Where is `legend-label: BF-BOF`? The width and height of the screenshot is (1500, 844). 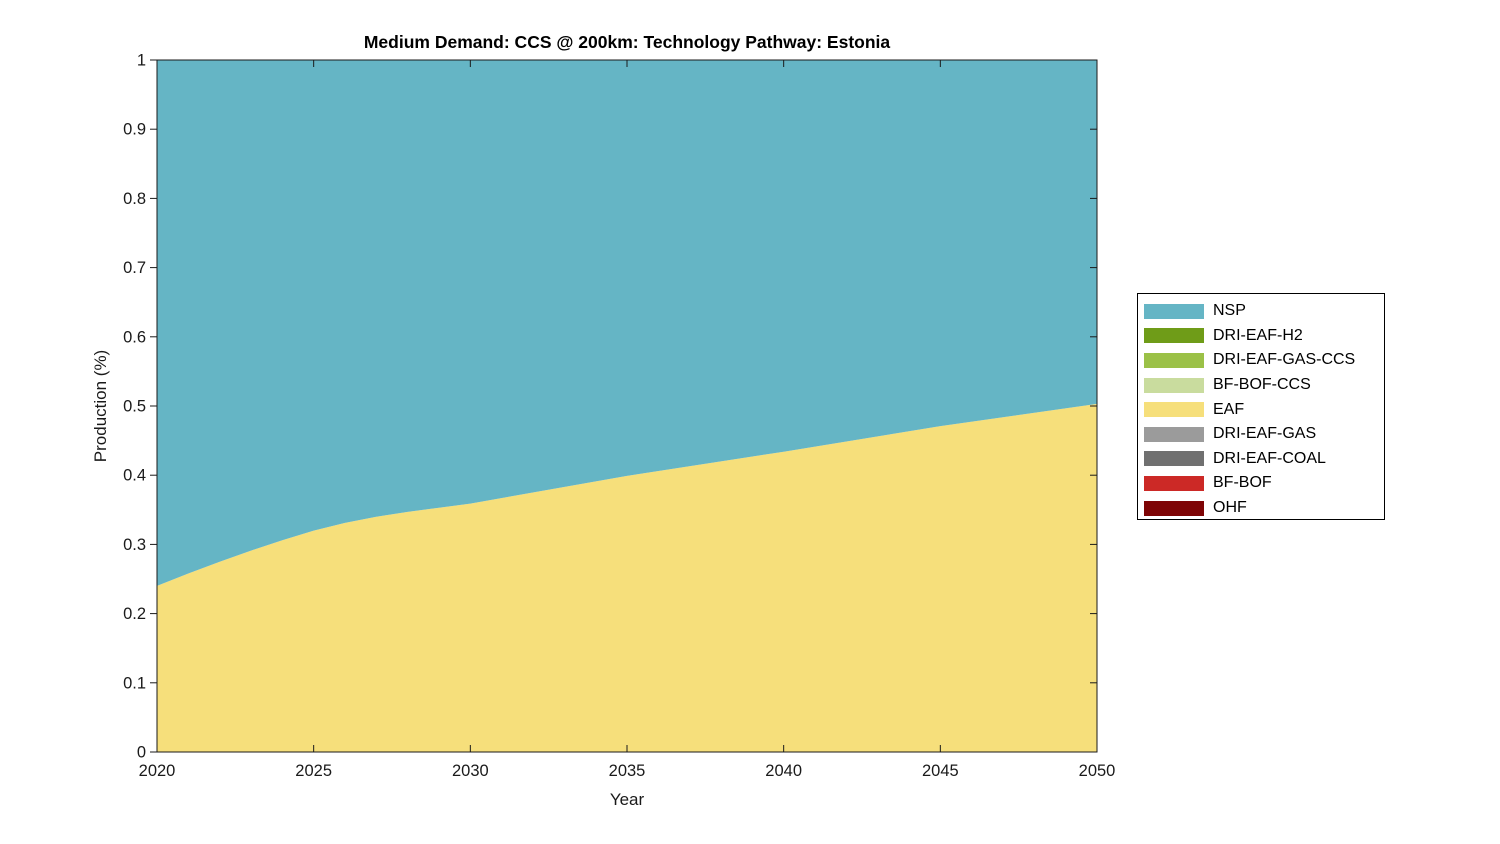 legend-label: BF-BOF is located at coordinates (1242, 483).